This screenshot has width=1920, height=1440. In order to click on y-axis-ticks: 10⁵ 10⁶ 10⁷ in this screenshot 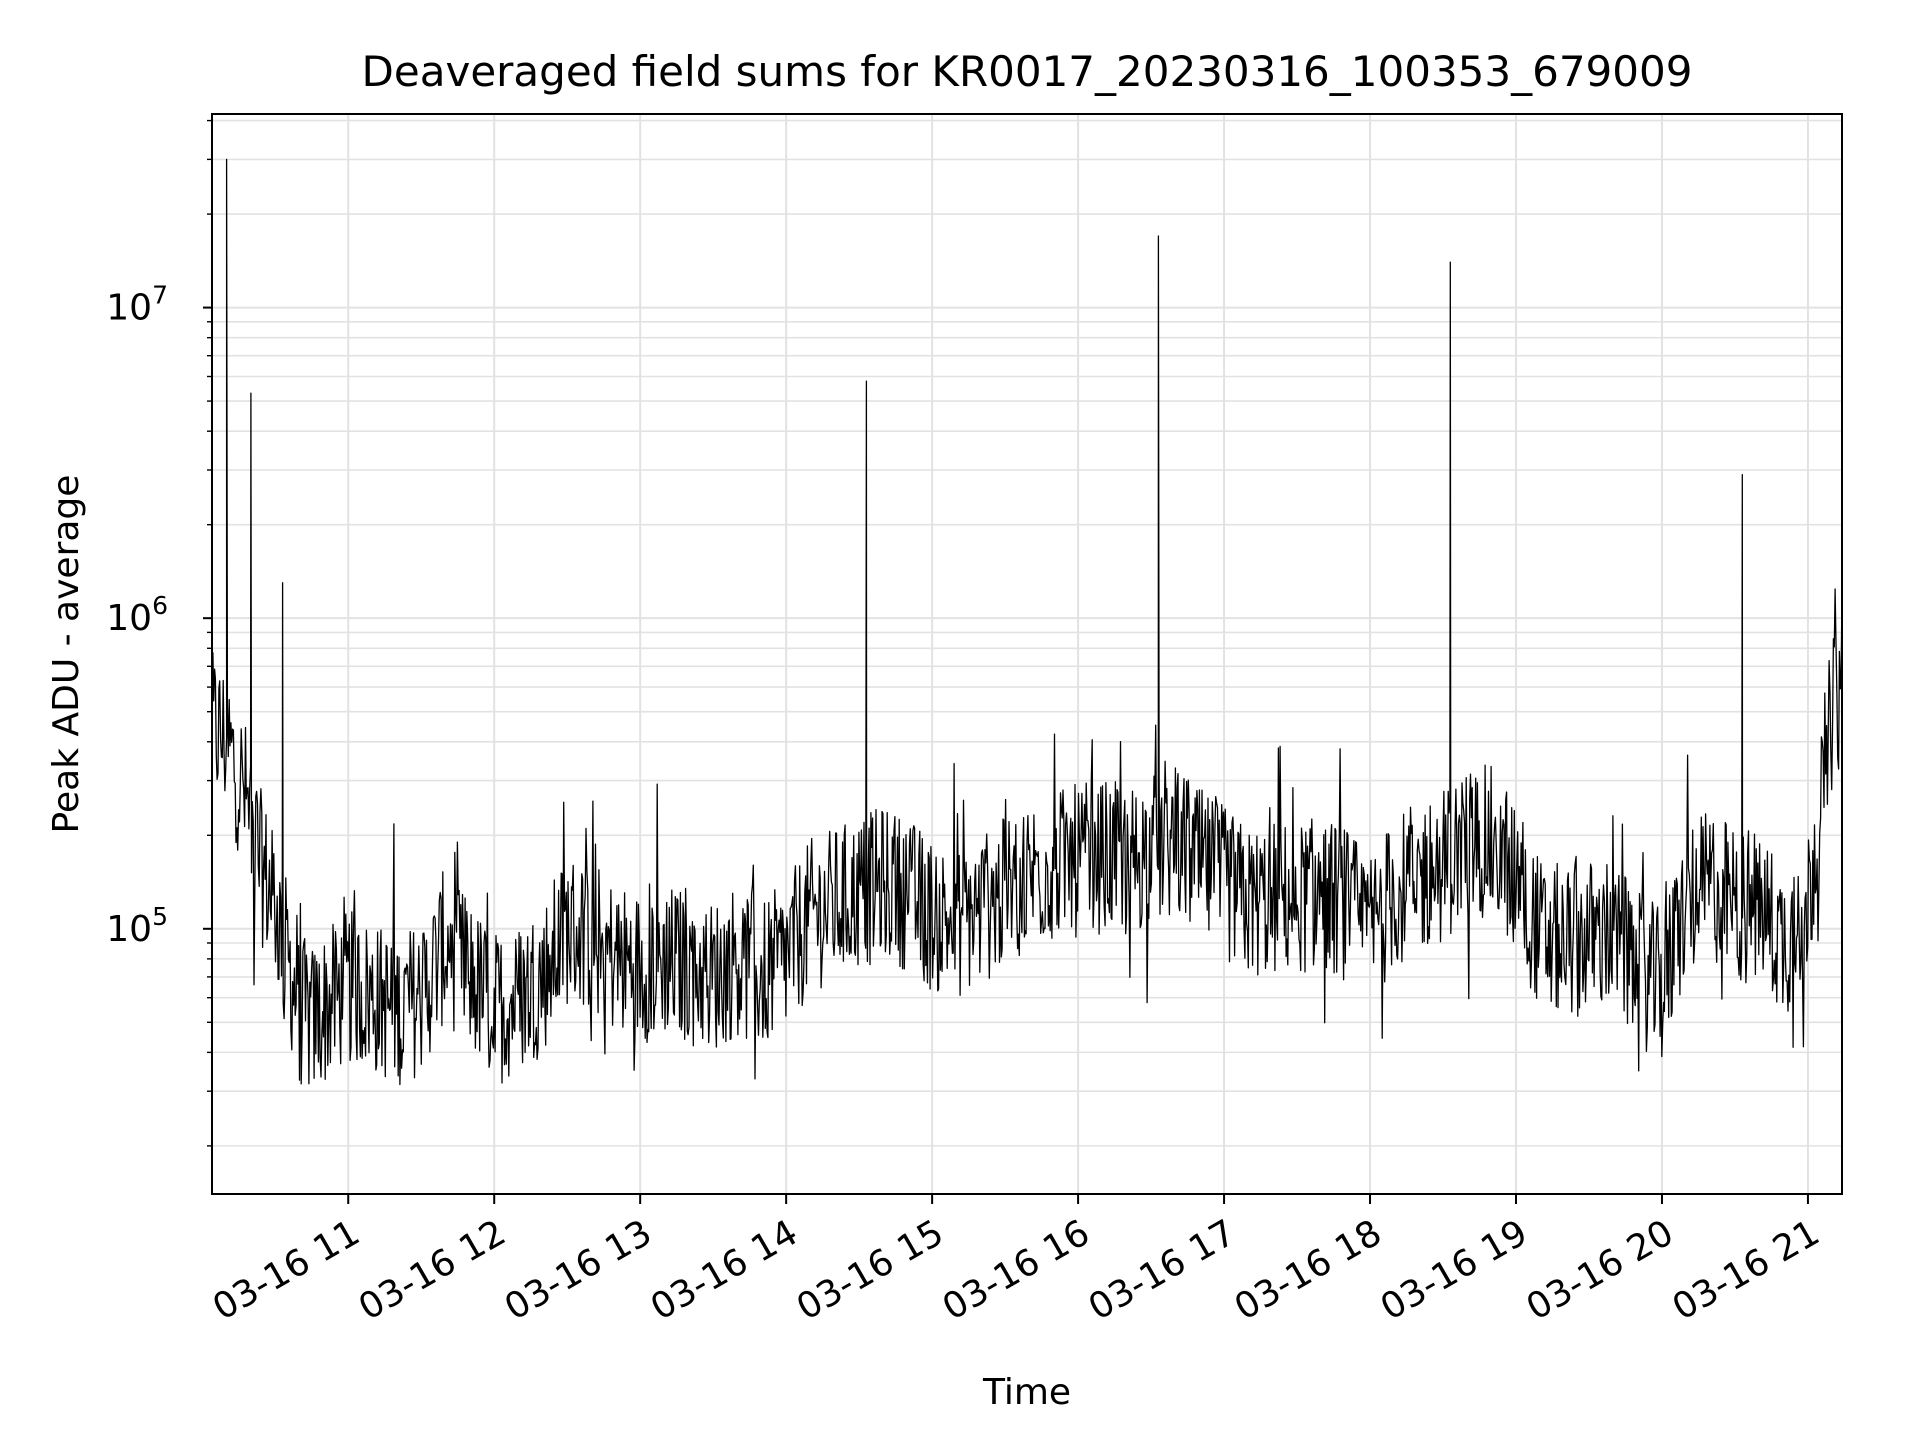, I will do `click(159, 633)`.